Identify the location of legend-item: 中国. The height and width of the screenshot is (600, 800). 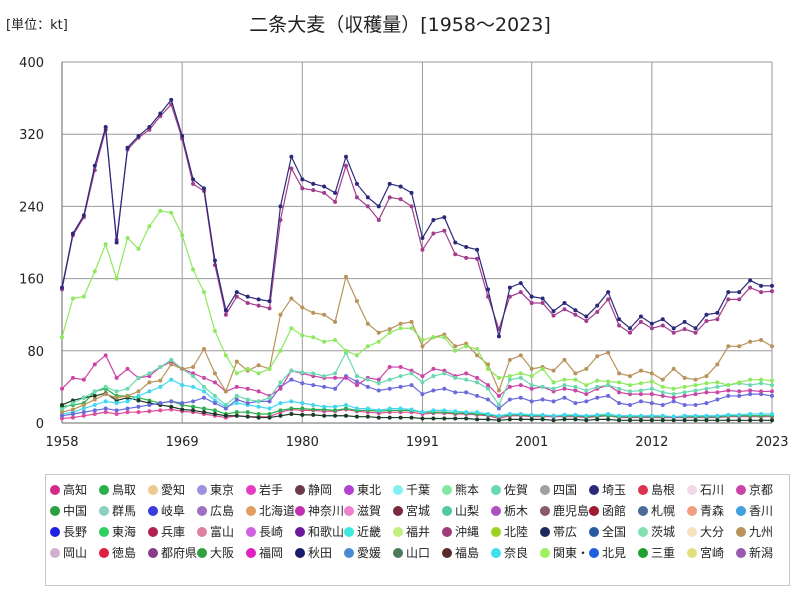
(74, 510).